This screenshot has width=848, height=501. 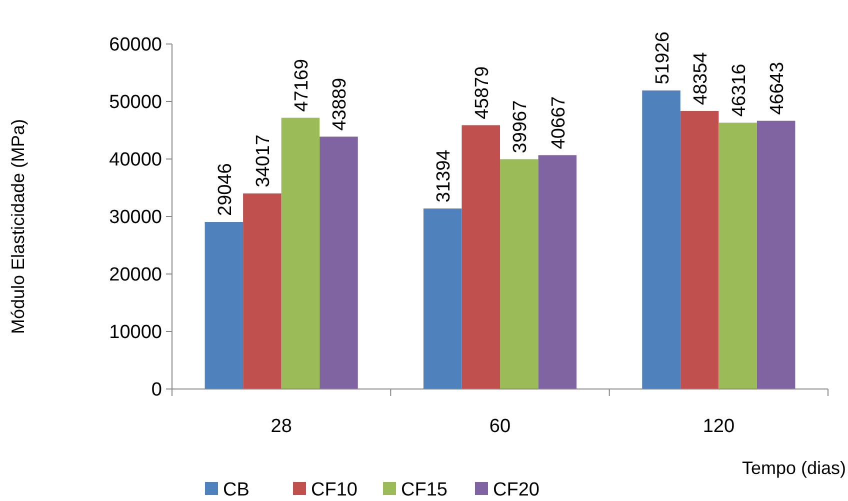 I want to click on data-label: 45879, so click(x=482, y=93).